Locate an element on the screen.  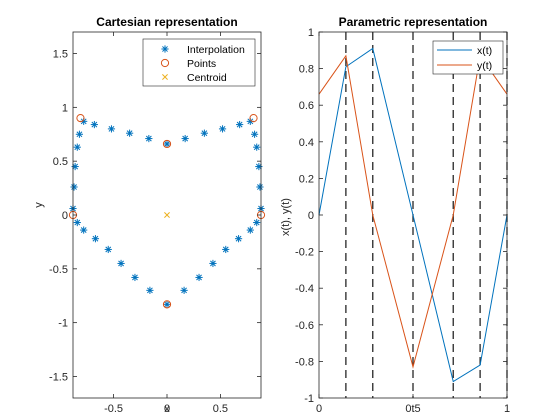
y-tick-label: -0.5 is located at coordinates (58, 270).